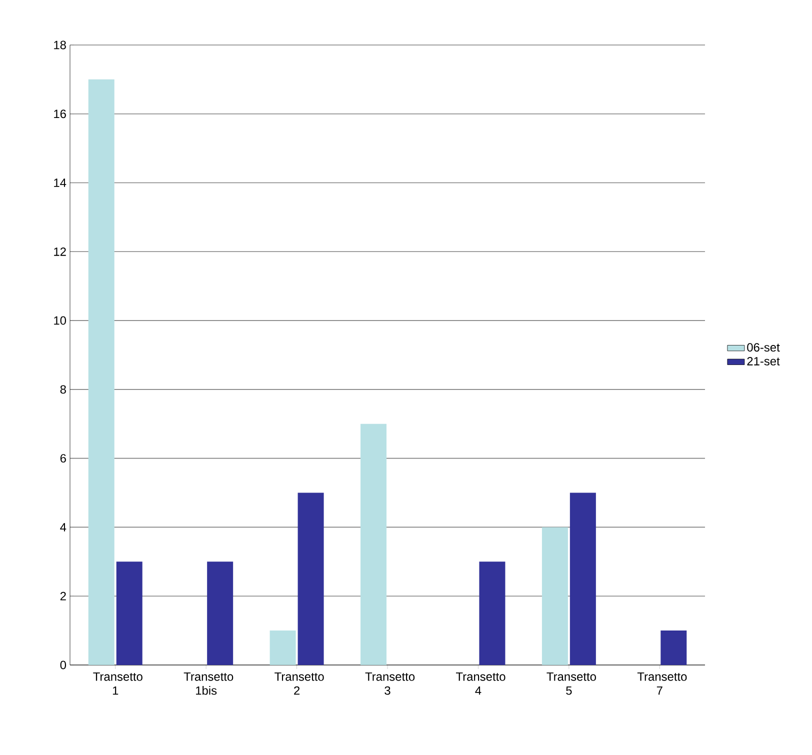  Describe the element at coordinates (63, 596) in the screenshot. I see `y-tick-label: 2` at that location.